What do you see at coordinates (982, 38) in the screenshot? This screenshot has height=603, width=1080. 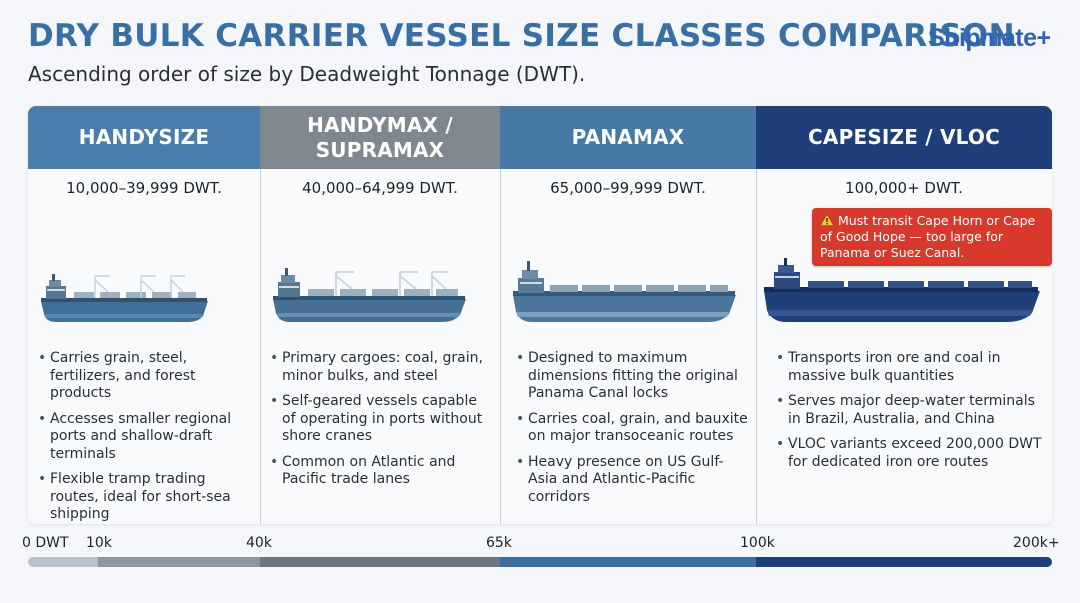 I see `logo-text: Shipmate` at bounding box center [982, 38].